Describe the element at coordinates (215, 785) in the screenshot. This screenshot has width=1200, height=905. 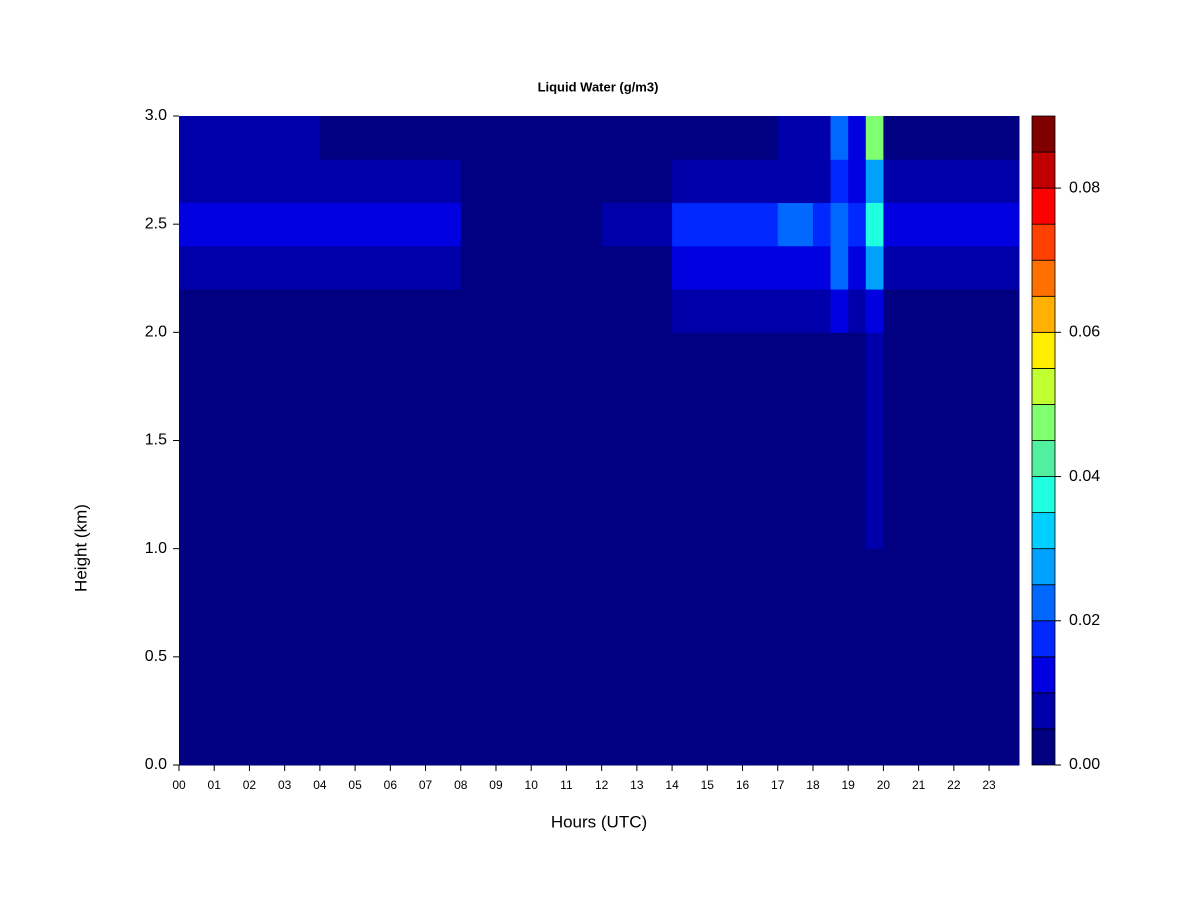
I see `x-tick-label: 01` at that location.